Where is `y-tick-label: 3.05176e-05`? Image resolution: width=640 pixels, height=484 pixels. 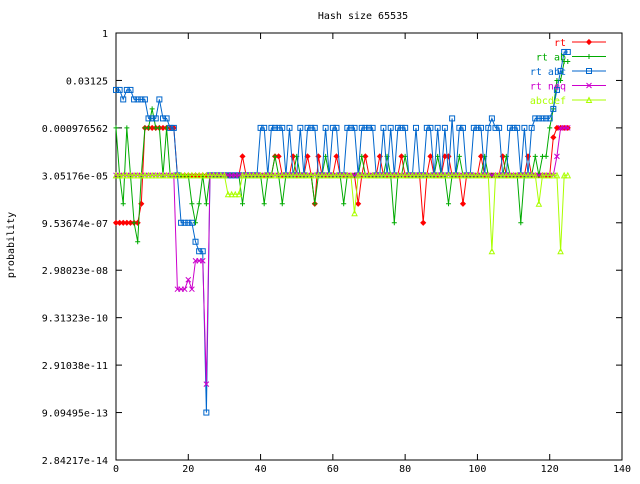 y-tick-label: 3.05176e-05 is located at coordinates (75, 176).